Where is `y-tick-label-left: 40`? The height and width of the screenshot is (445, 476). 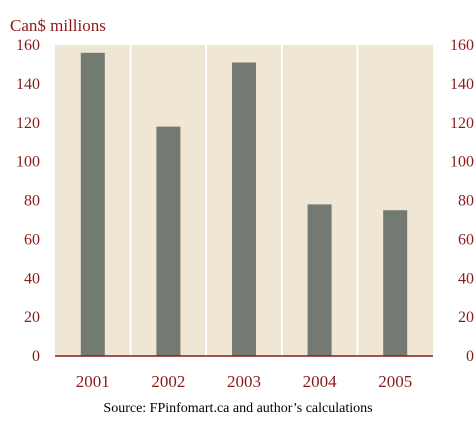 y-tick-label-left: 40 is located at coordinates (32, 278).